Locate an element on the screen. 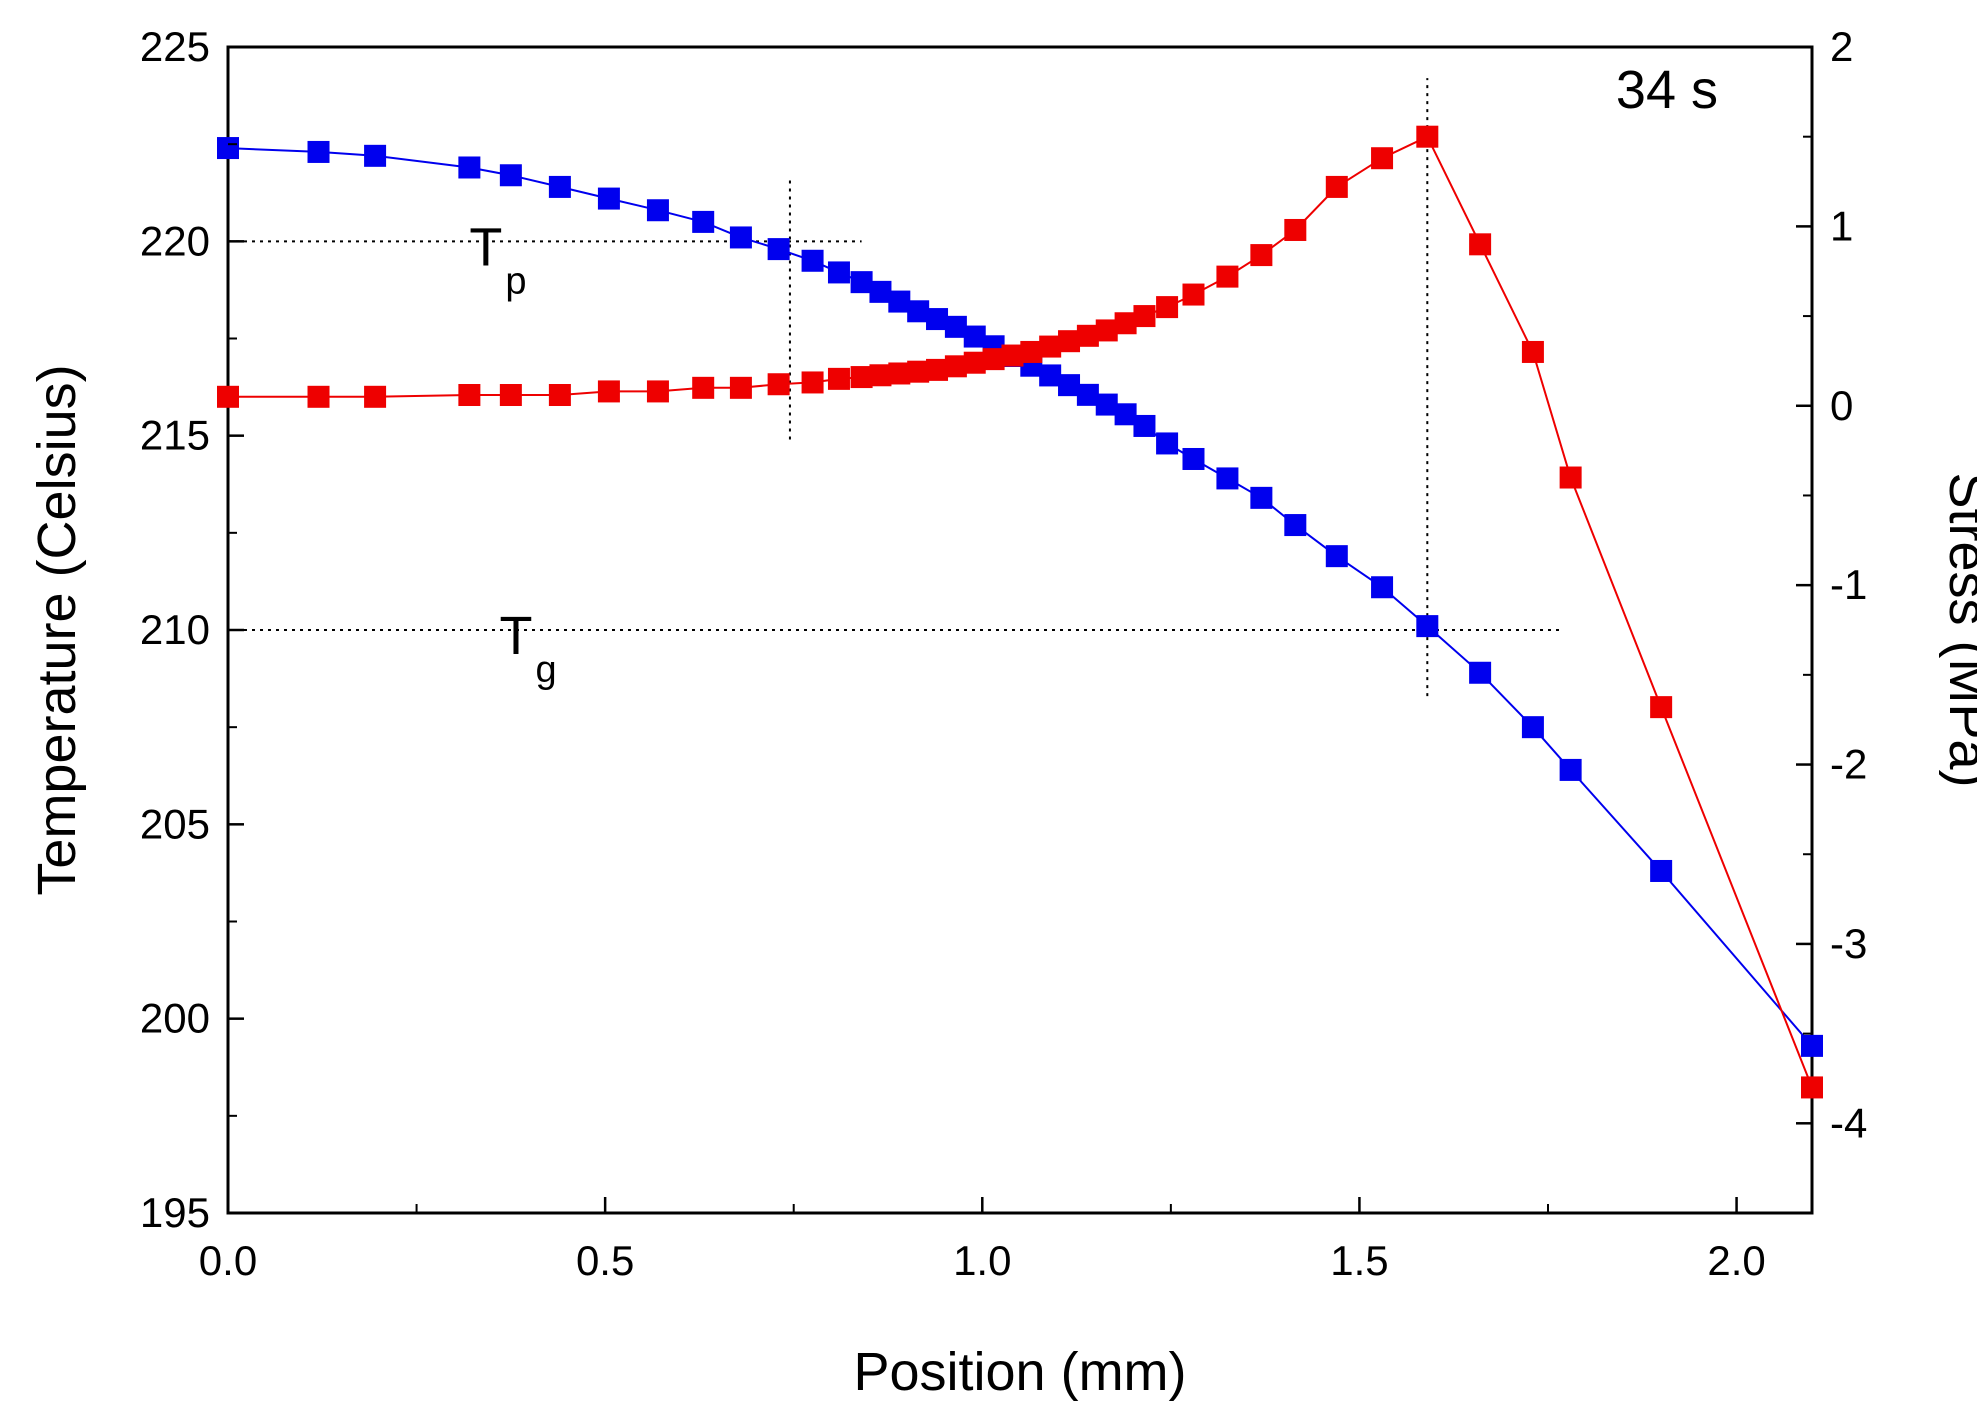  y-tick-label: 215 is located at coordinates (175, 435).